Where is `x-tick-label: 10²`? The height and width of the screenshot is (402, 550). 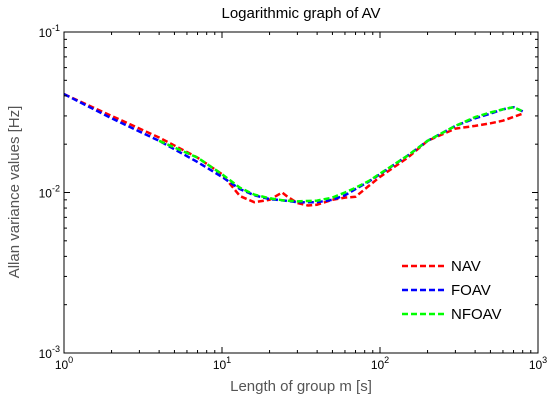
x-tick-label: 10² is located at coordinates (380, 363).